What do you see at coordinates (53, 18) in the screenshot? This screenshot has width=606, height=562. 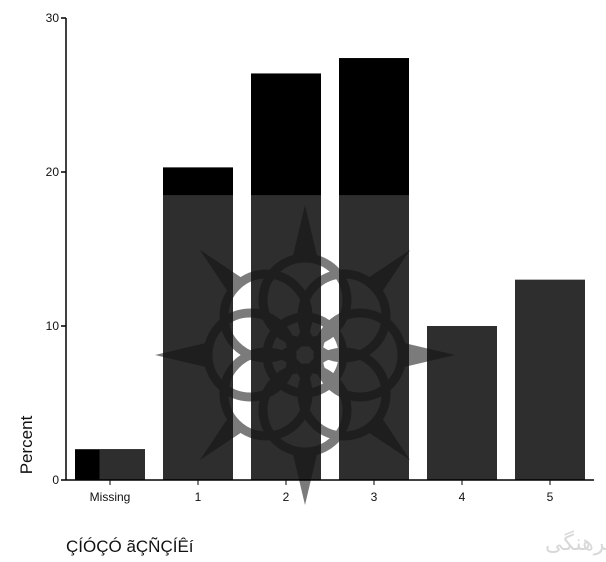 I see `y-tick-label-30: 30` at bounding box center [53, 18].